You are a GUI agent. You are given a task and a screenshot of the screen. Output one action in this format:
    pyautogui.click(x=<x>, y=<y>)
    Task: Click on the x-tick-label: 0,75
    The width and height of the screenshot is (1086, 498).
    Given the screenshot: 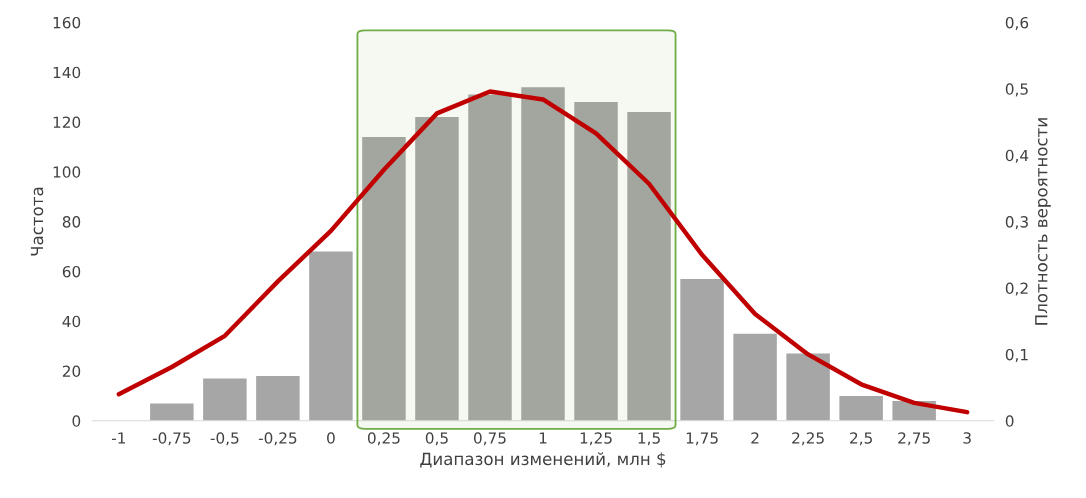 What is the action you would take?
    pyautogui.click(x=489, y=439)
    